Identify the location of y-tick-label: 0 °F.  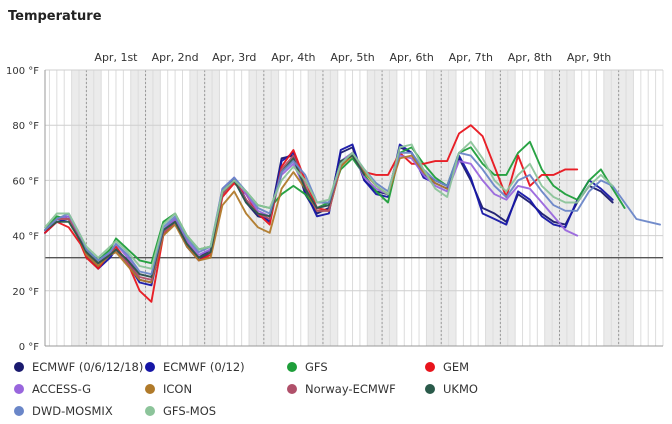
(29, 347).